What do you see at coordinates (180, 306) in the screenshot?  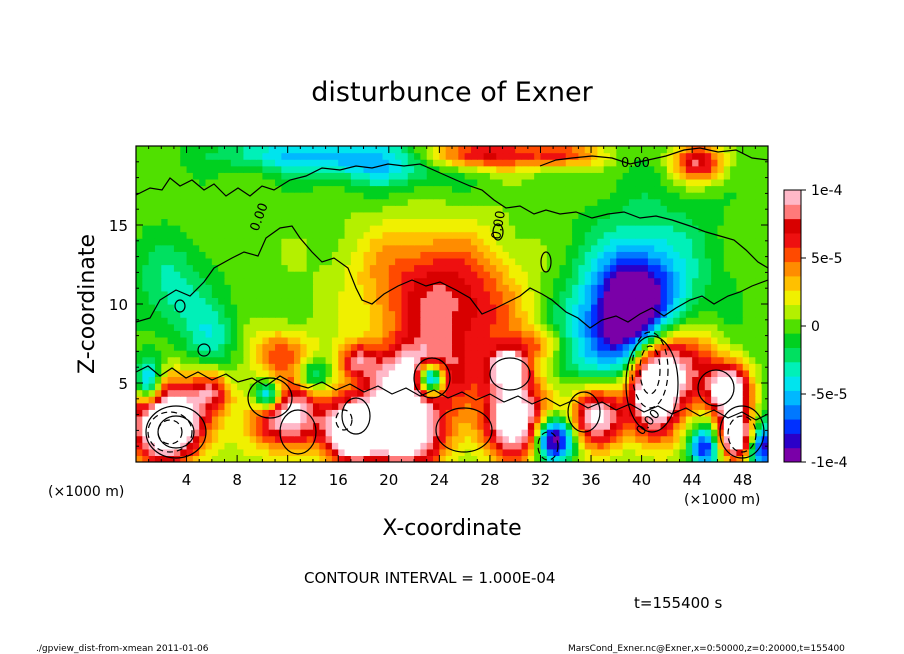 I see `contour-loop` at bounding box center [180, 306].